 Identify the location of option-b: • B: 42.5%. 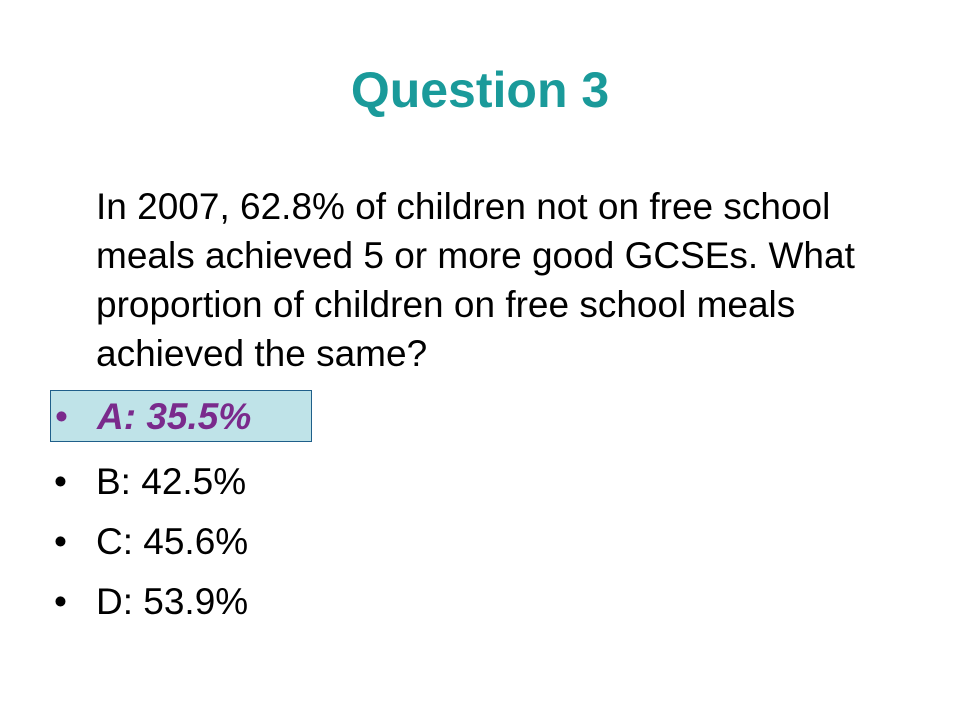
(150, 482).